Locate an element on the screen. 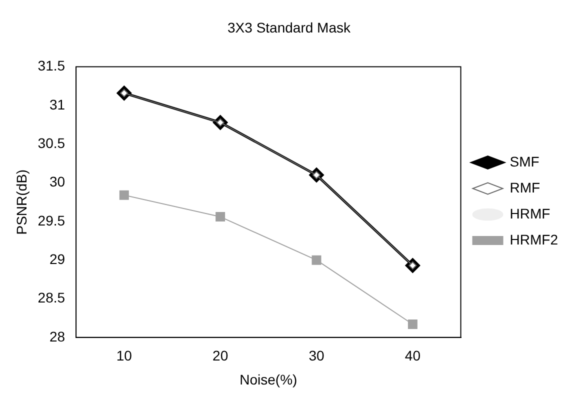  legend-label: SMF is located at coordinates (525, 161).